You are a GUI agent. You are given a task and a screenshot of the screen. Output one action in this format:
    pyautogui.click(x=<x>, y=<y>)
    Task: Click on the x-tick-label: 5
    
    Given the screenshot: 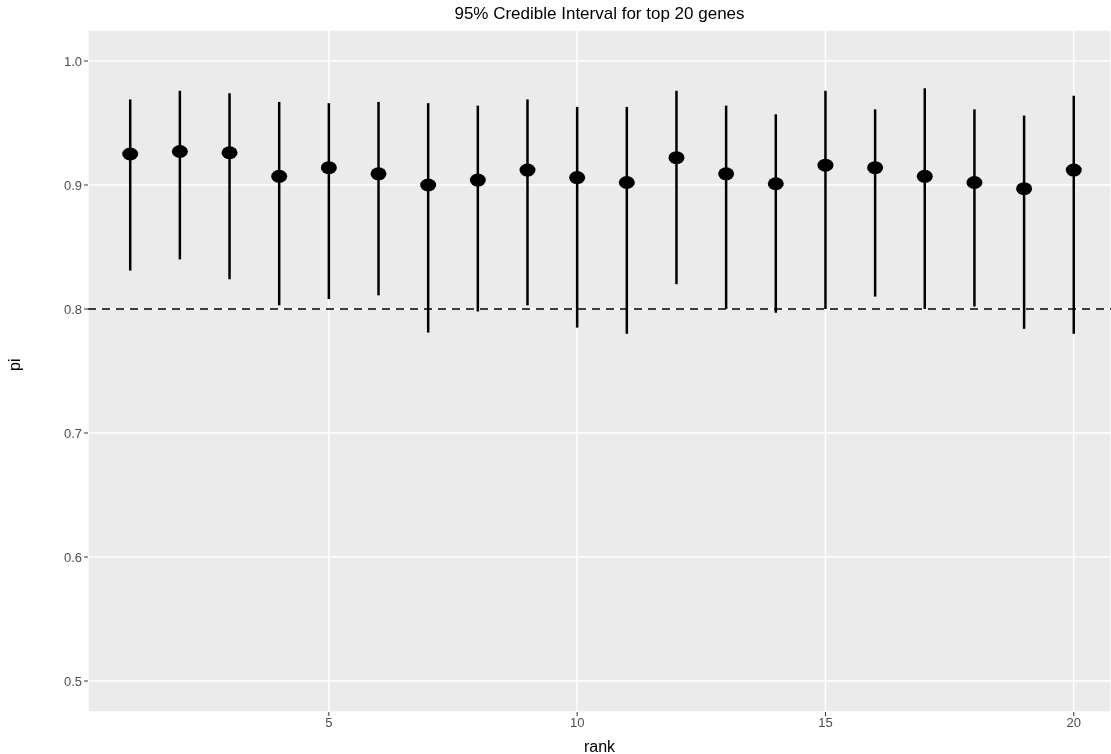 What is the action you would take?
    pyautogui.click(x=329, y=723)
    